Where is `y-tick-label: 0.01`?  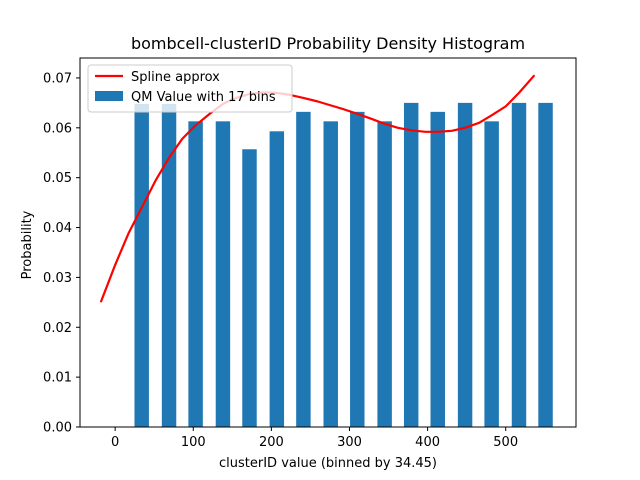 y-tick-label: 0.01 is located at coordinates (57, 378).